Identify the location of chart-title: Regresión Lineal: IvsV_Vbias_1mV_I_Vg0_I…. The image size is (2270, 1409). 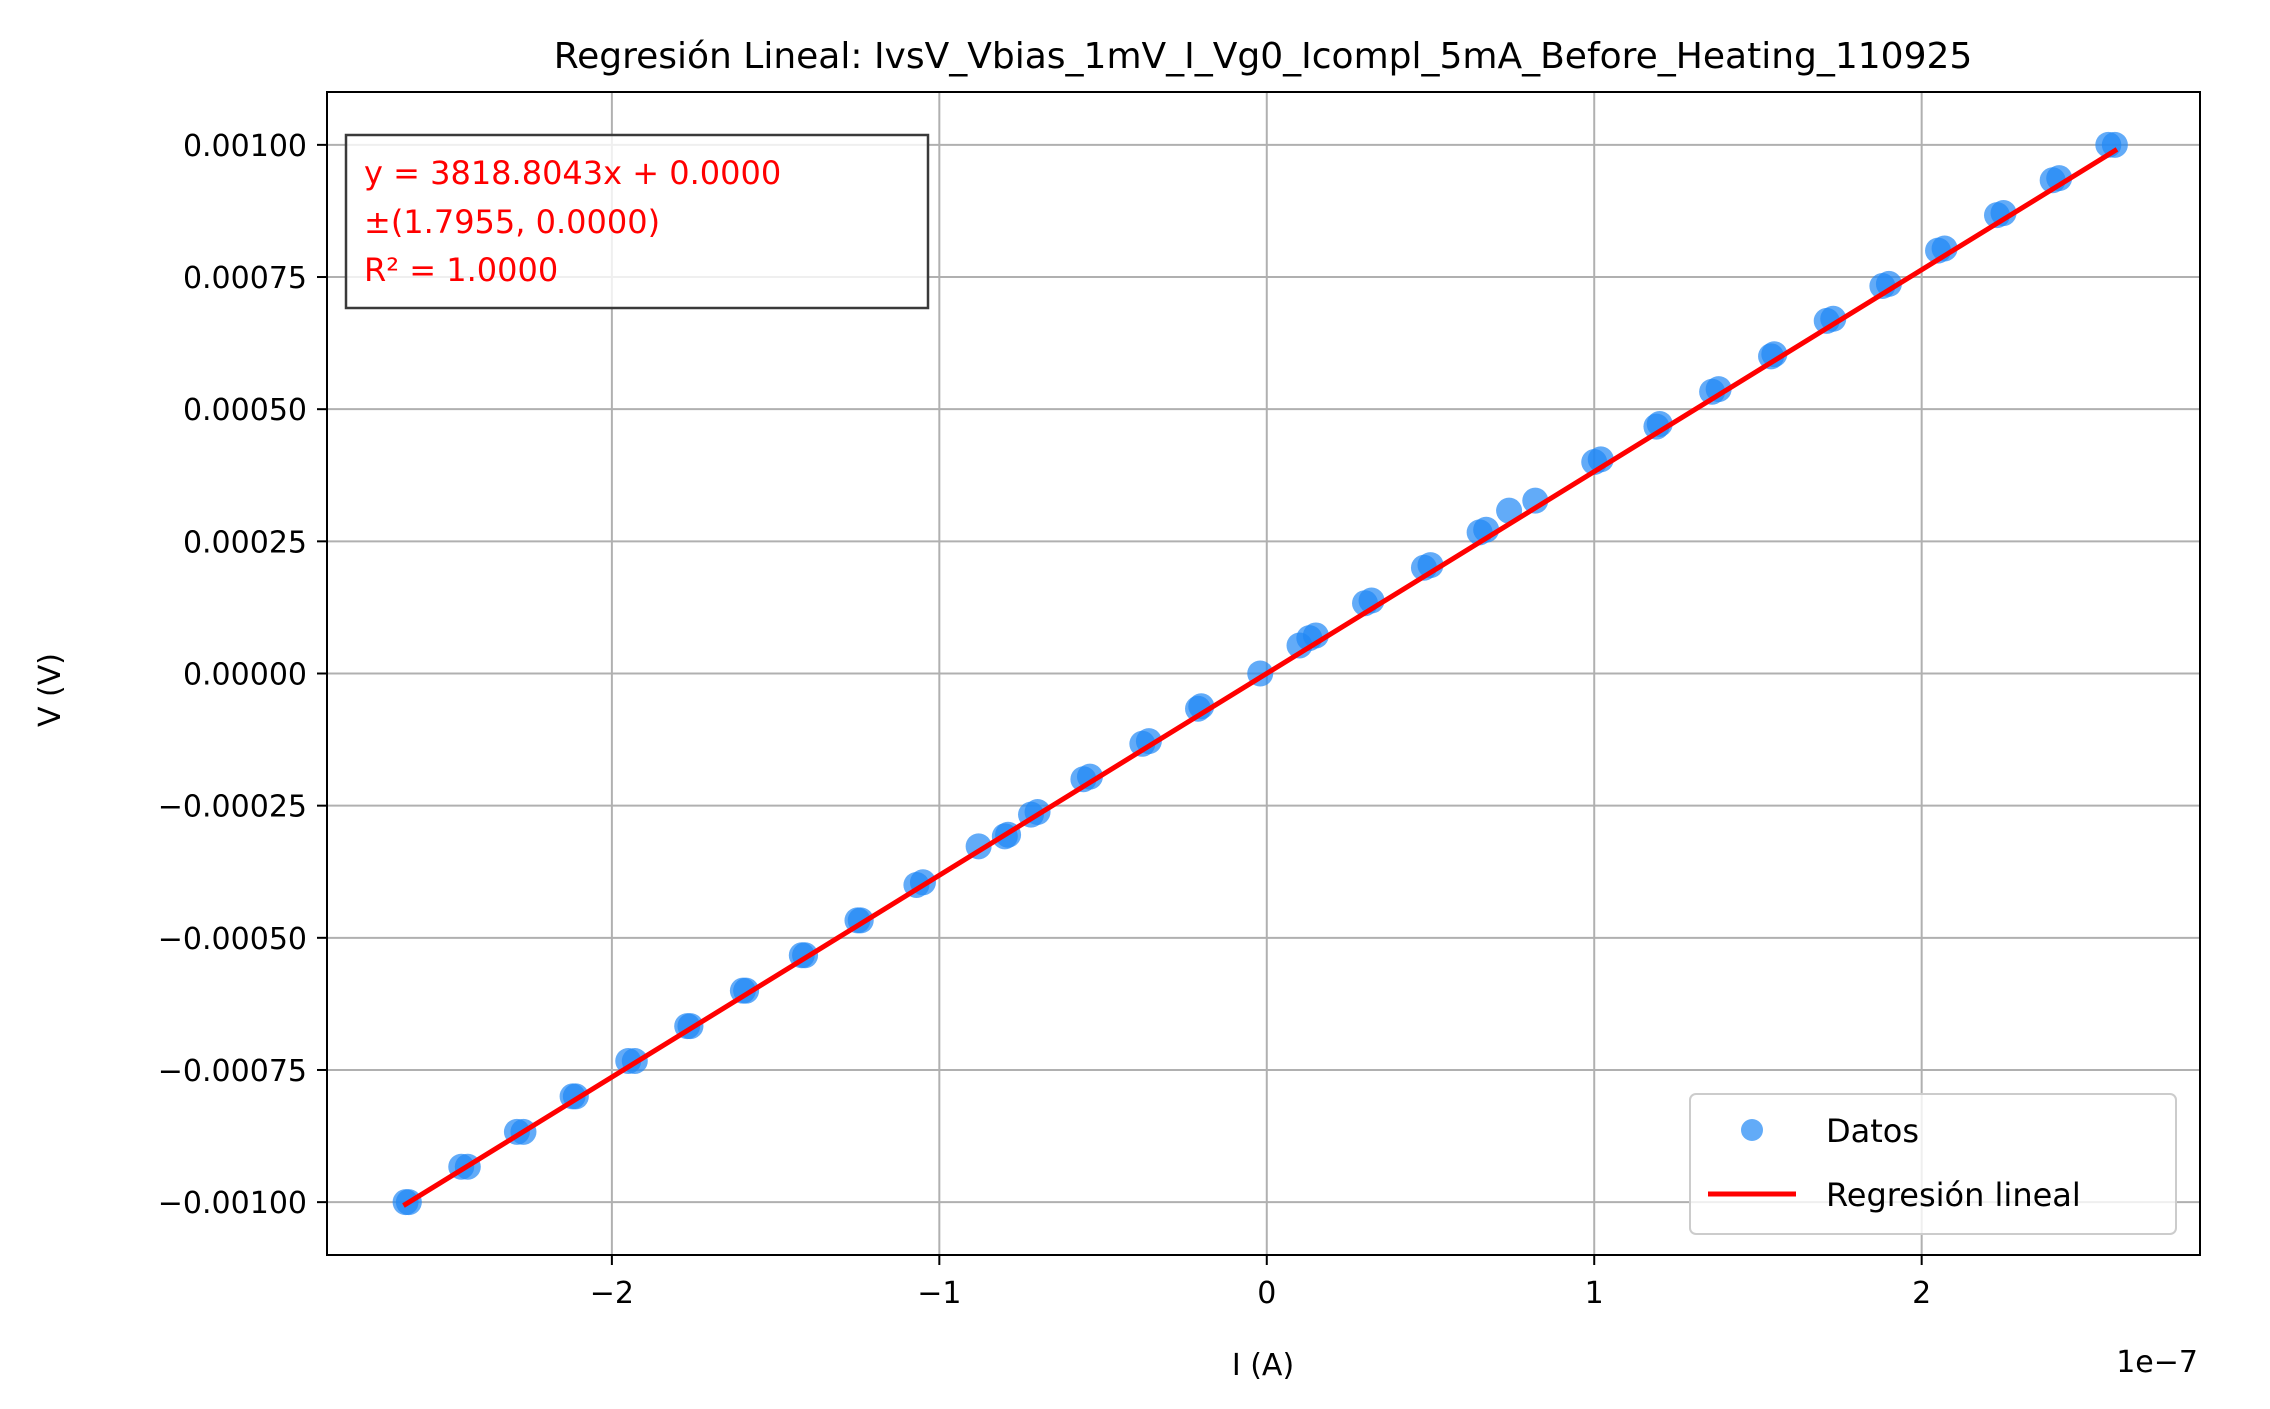
(1263, 56).